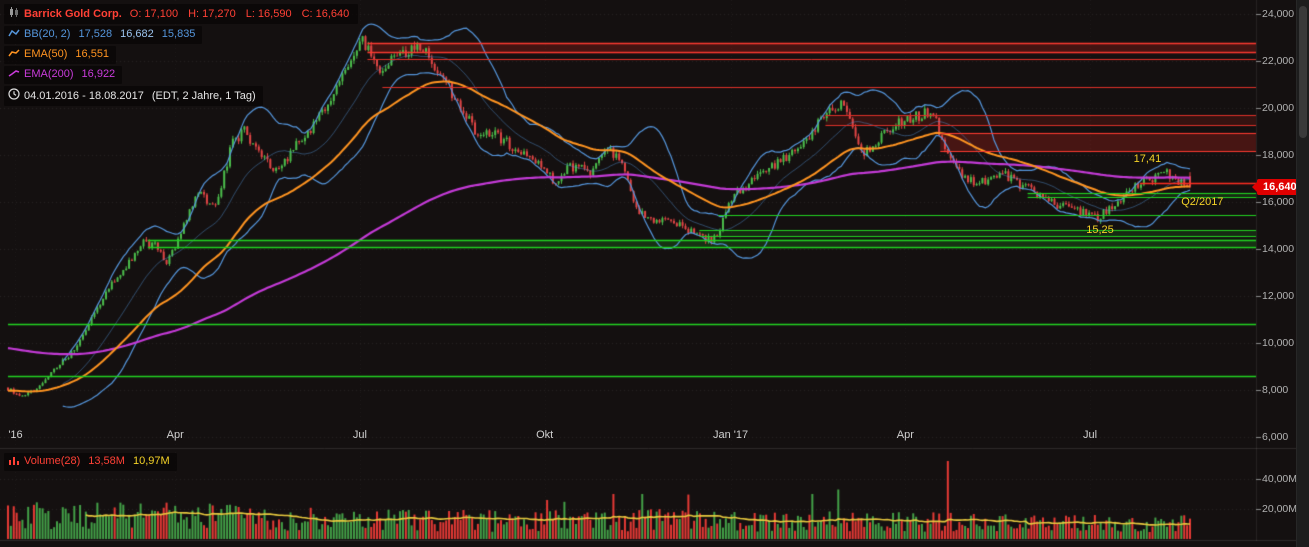  I want to click on volume-axis-label: 20,00M, so click(1280, 509).